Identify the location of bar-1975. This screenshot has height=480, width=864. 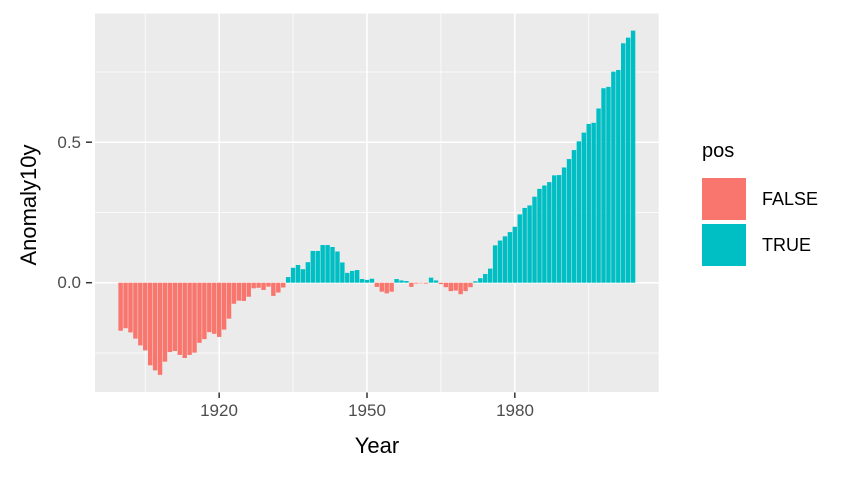
(490, 275).